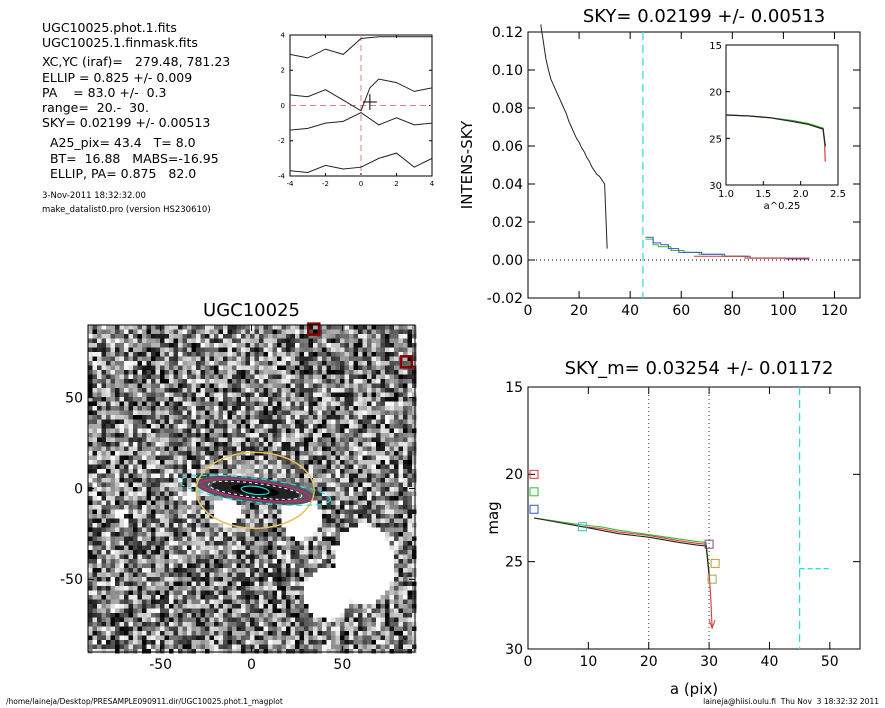  What do you see at coordinates (507, 147) in the screenshot?
I see `intens-ytick-label: 0.06` at bounding box center [507, 147].